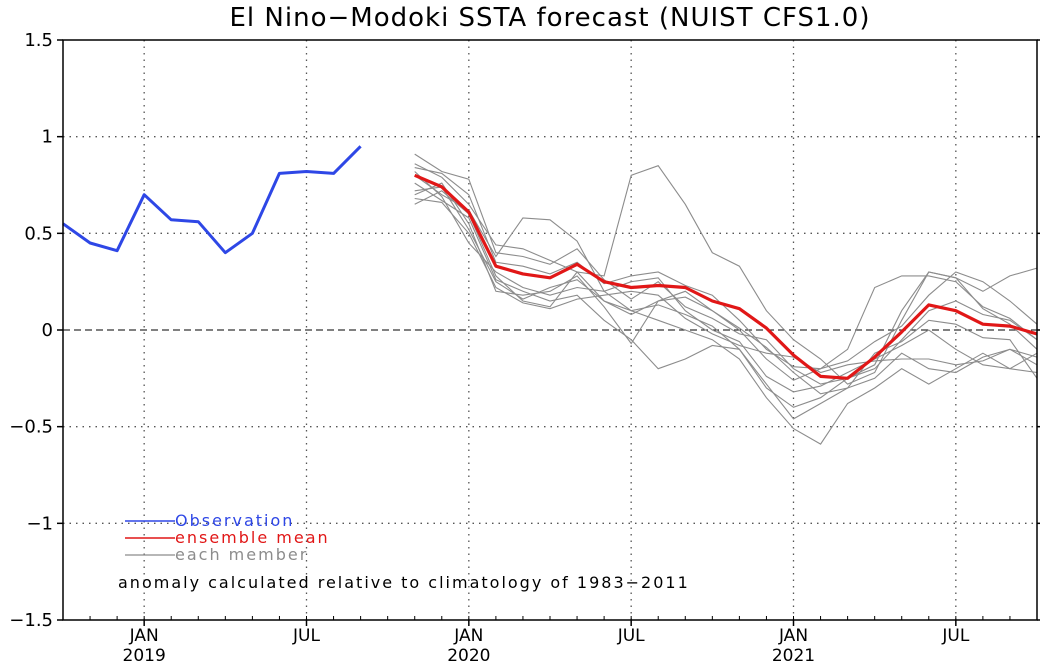 The image size is (1040, 663). I want to click on y-tick-label: 1.5, so click(38, 40).